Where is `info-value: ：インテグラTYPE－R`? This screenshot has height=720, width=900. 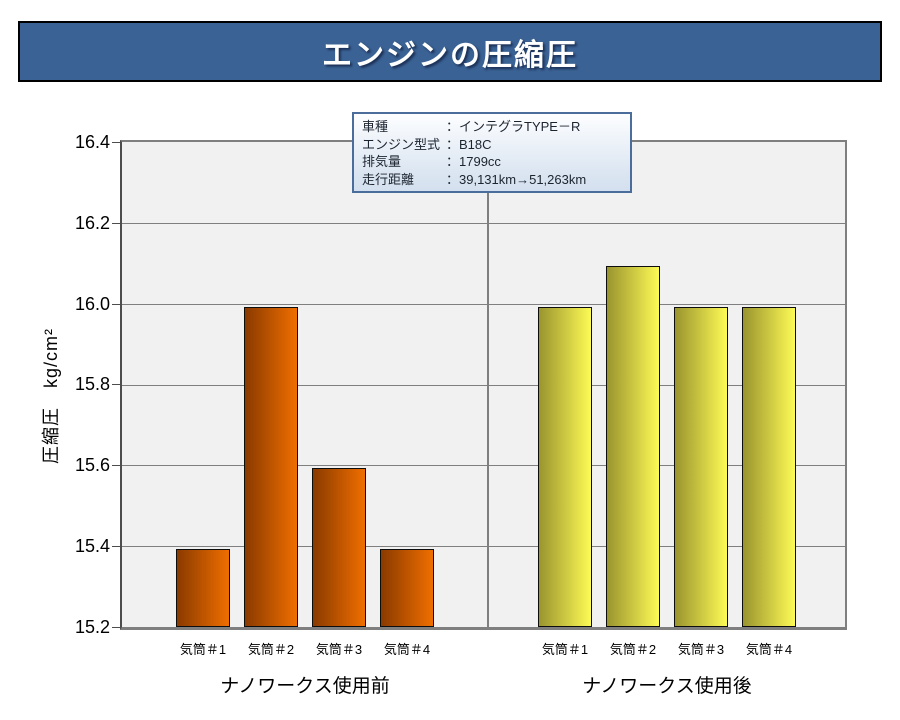
info-value: ：インテグラTYPE－R is located at coordinates (513, 126).